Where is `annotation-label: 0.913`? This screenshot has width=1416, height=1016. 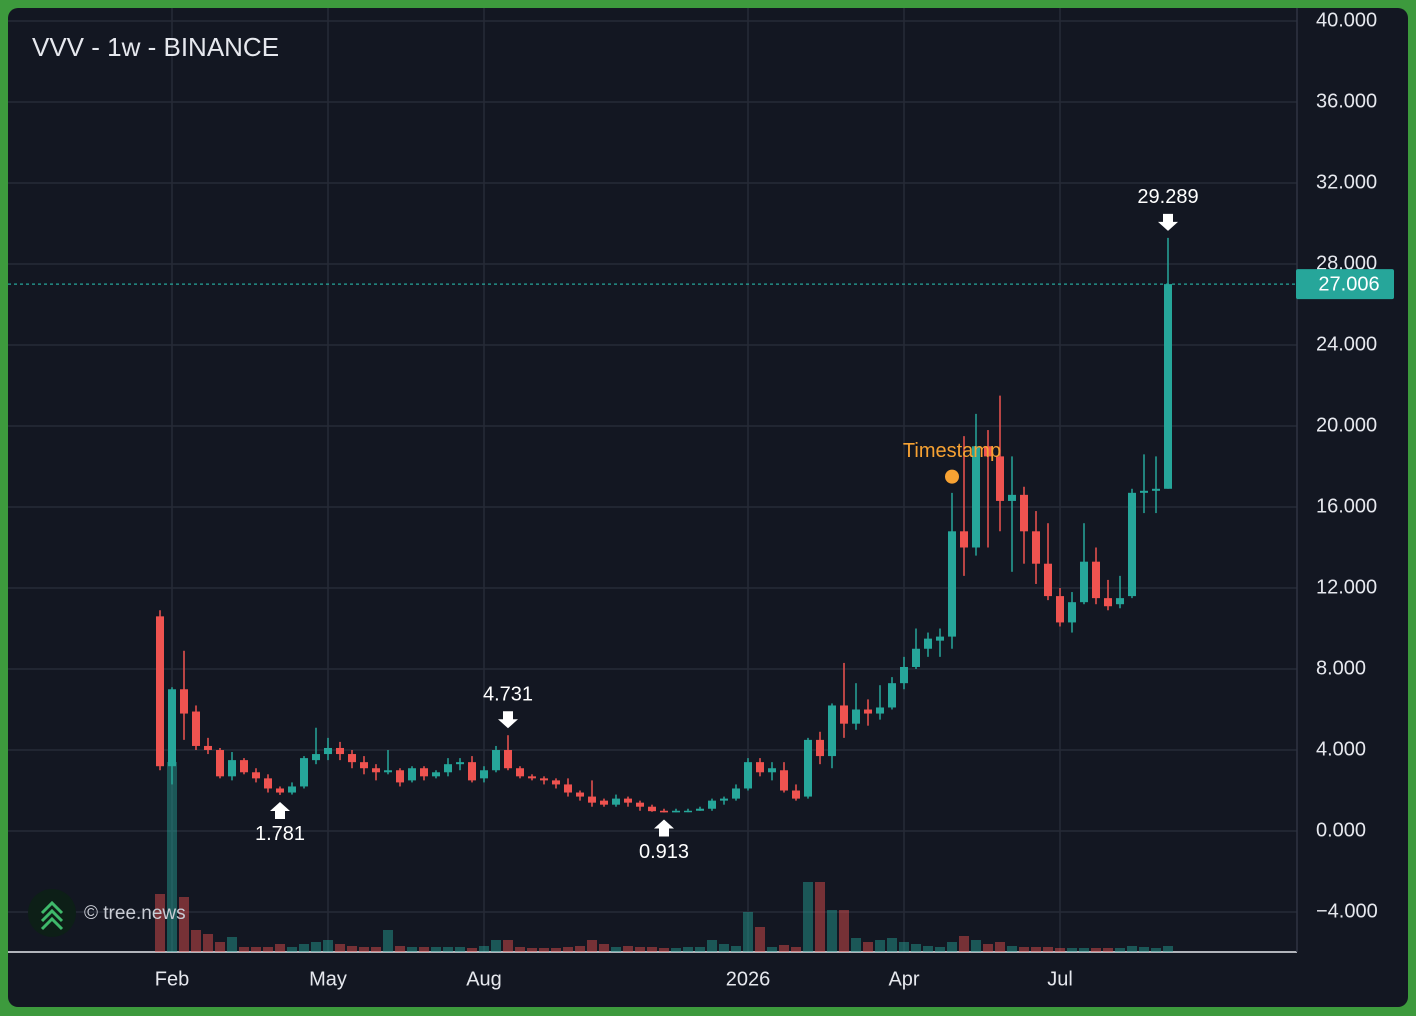
annotation-label: 0.913 is located at coordinates (664, 852).